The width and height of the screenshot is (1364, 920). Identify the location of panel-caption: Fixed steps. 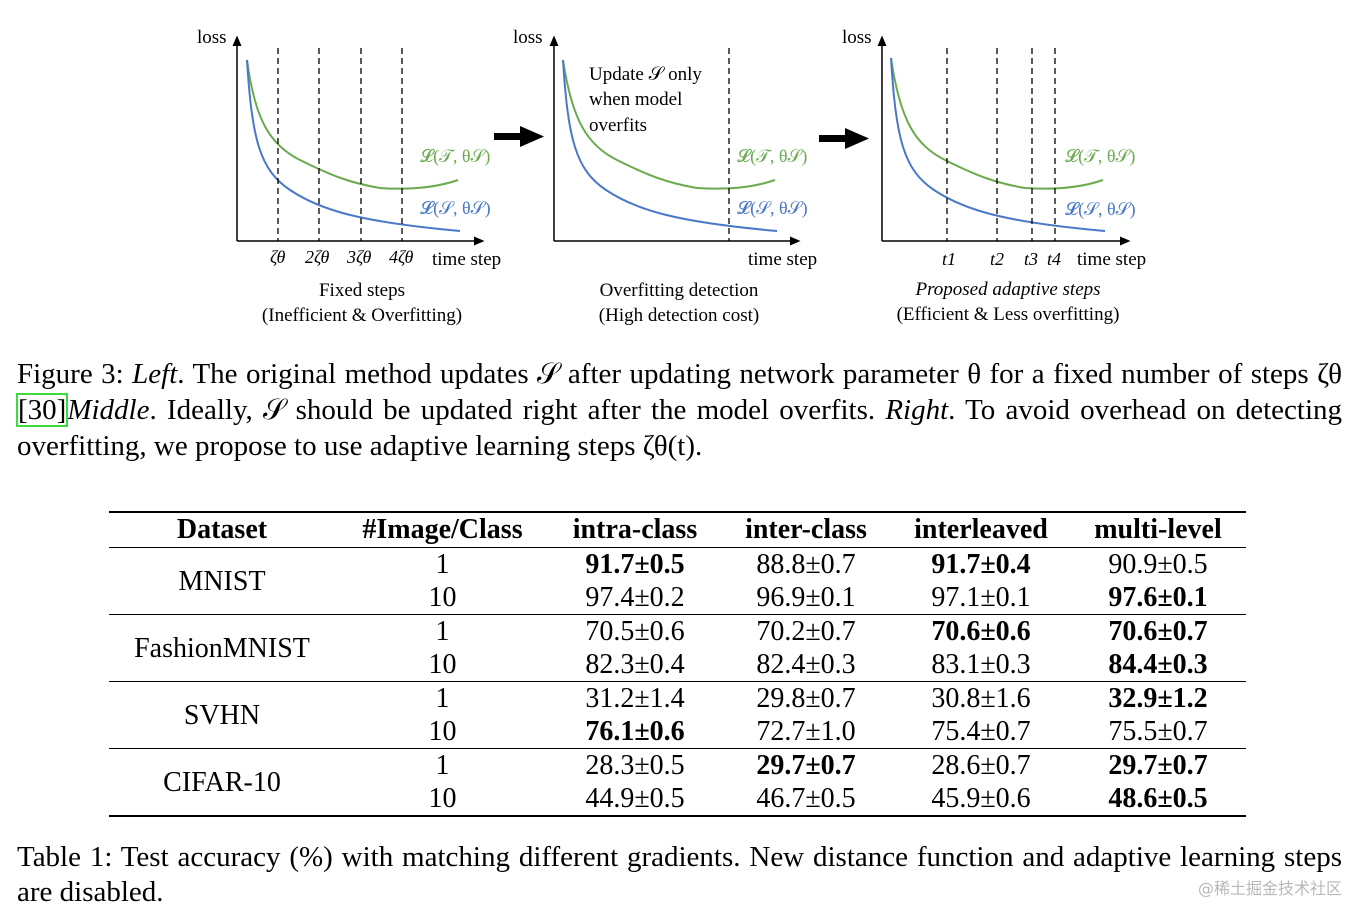
(362, 290).